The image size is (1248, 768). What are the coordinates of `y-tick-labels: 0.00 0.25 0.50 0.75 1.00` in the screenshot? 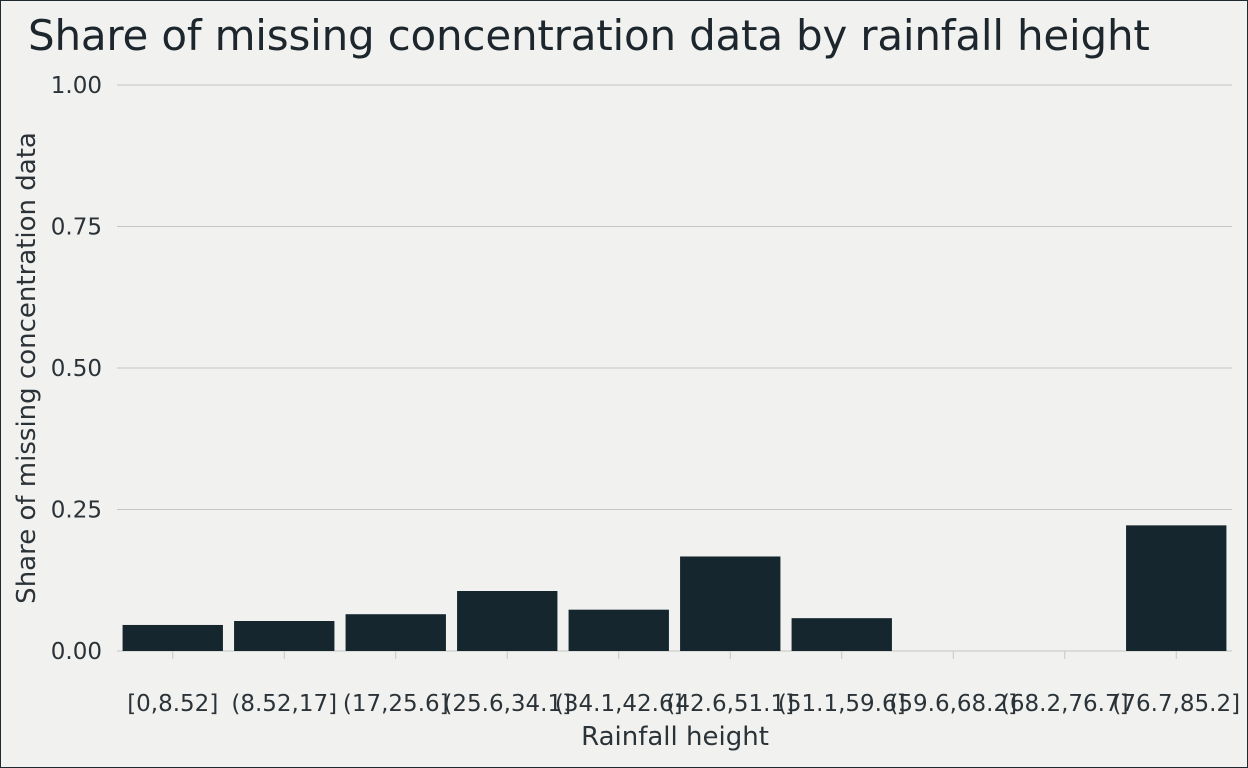 It's located at (76, 369).